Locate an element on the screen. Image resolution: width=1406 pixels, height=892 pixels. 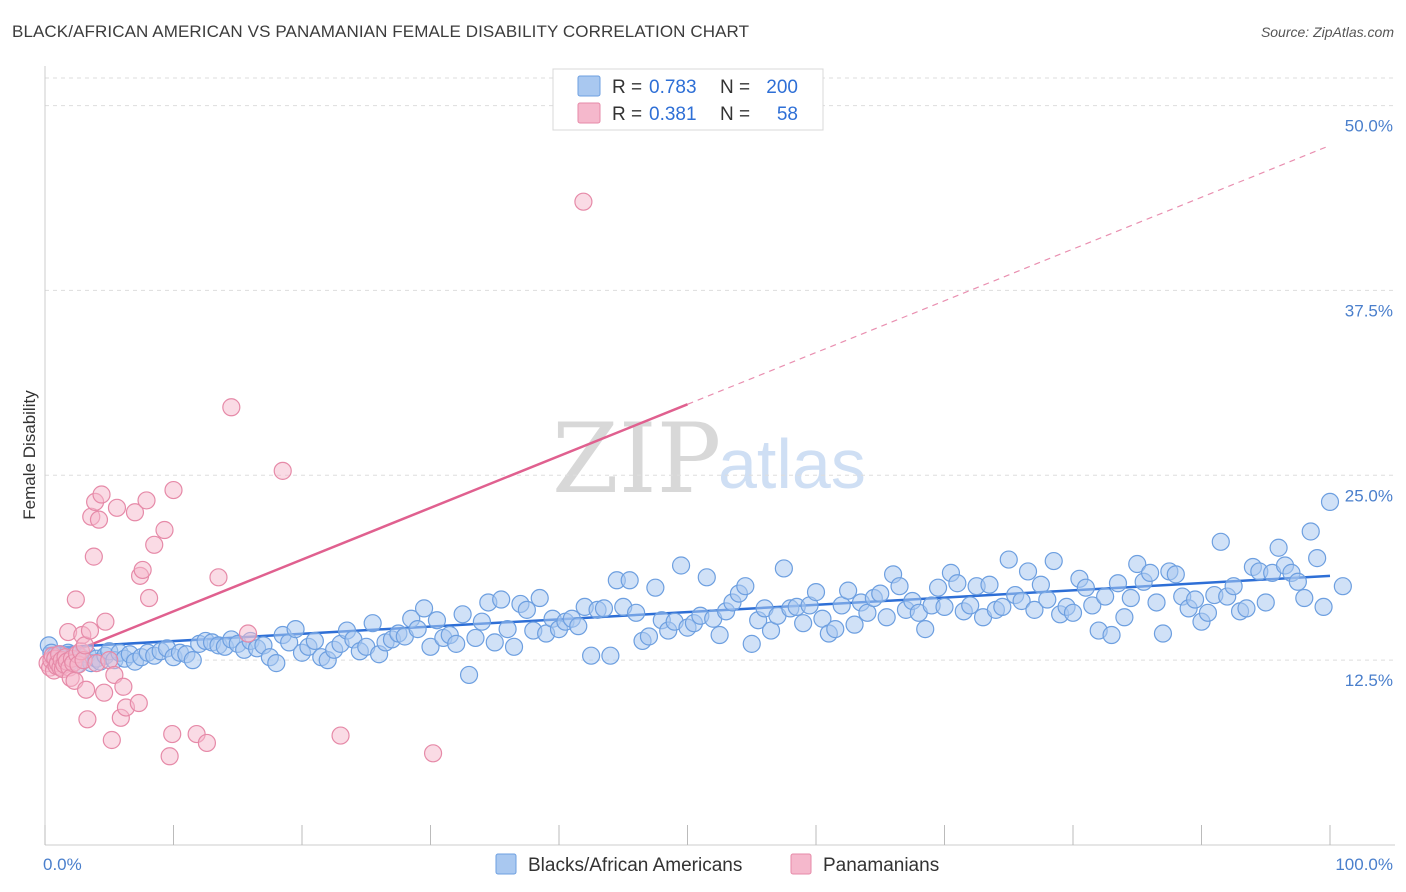
legend-swatch-panamanians is located at coordinates (589, 113).